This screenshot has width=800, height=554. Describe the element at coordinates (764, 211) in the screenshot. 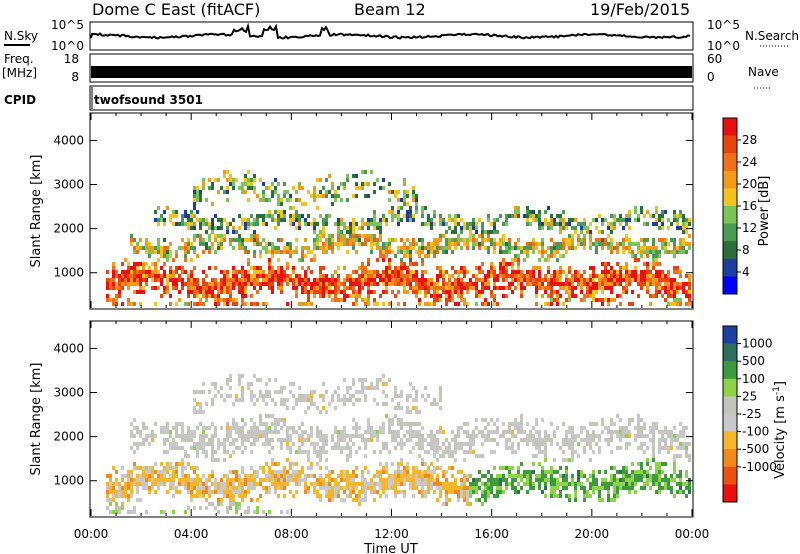

I see `power-colorbar-label: Power [dB]` at that location.